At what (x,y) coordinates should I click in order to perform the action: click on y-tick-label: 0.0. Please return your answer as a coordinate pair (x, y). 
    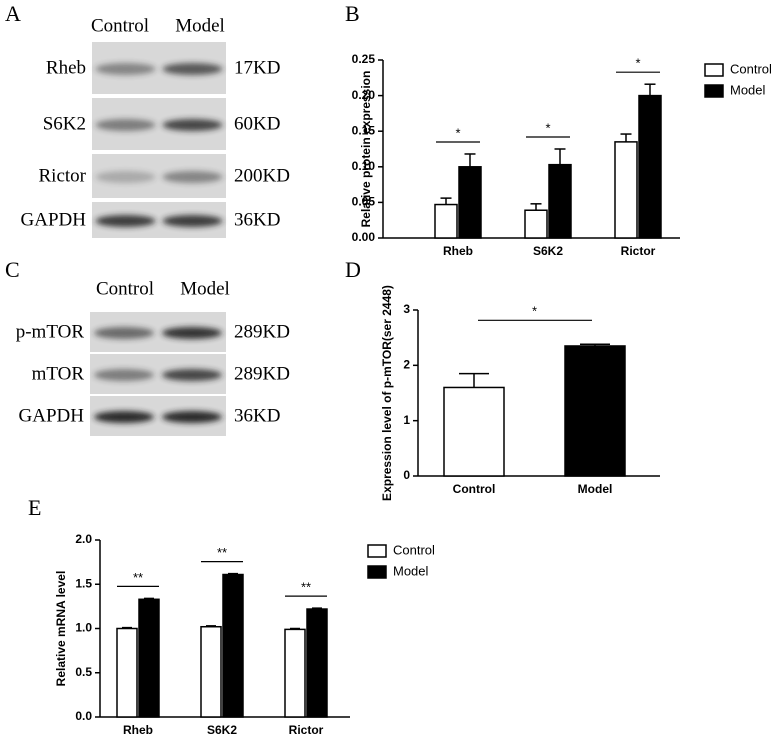
    Looking at the image, I should click on (83, 716).